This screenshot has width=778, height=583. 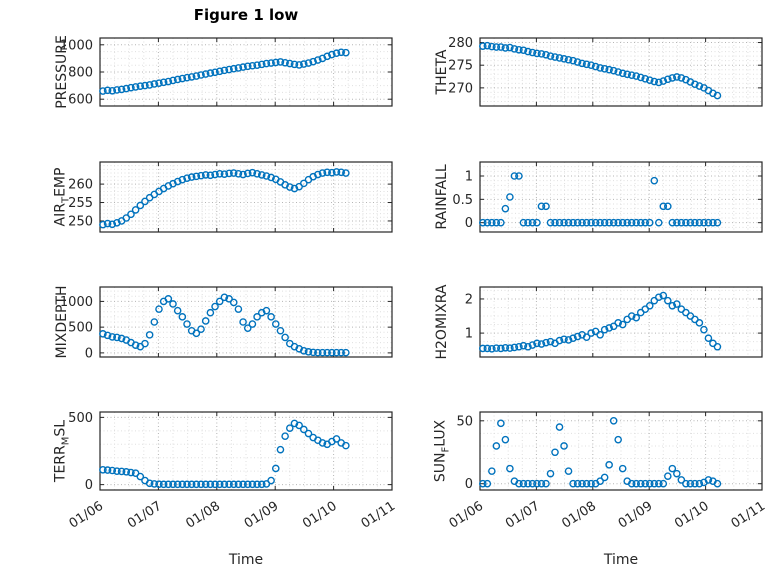 I want to click on svg-text: 0.5, so click(x=462, y=200).